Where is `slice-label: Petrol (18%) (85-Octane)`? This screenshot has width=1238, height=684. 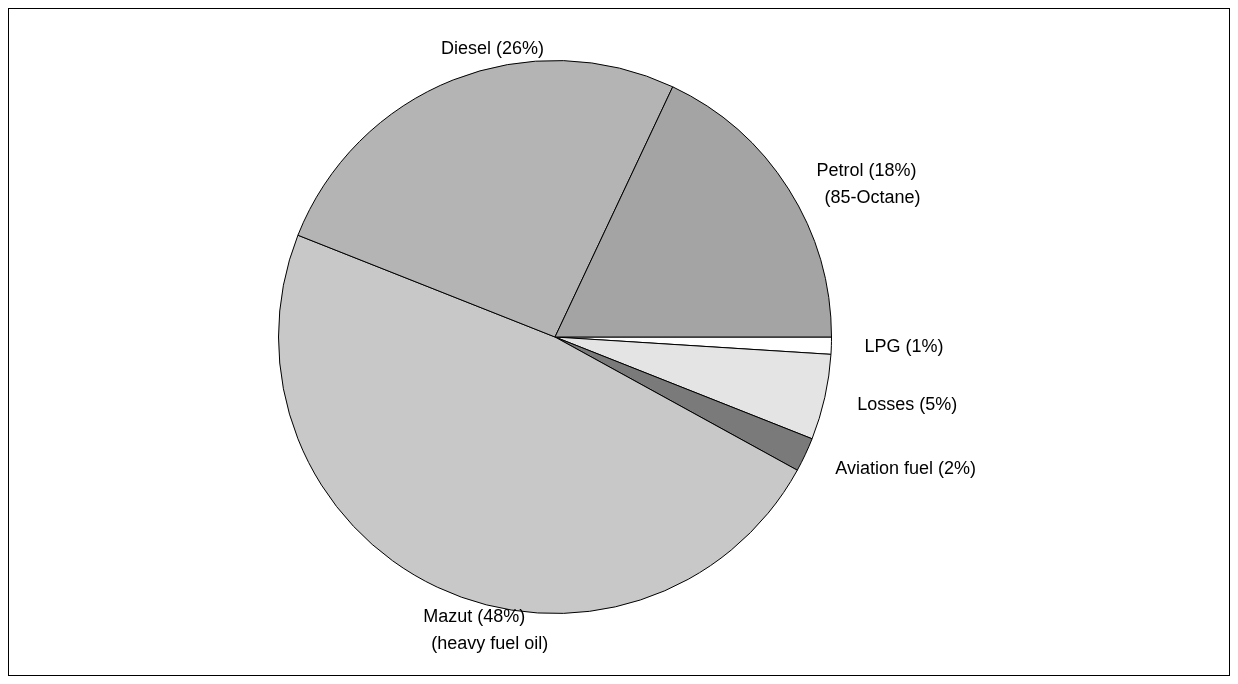 slice-label: Petrol (18%) (85-Octane) is located at coordinates (868, 184).